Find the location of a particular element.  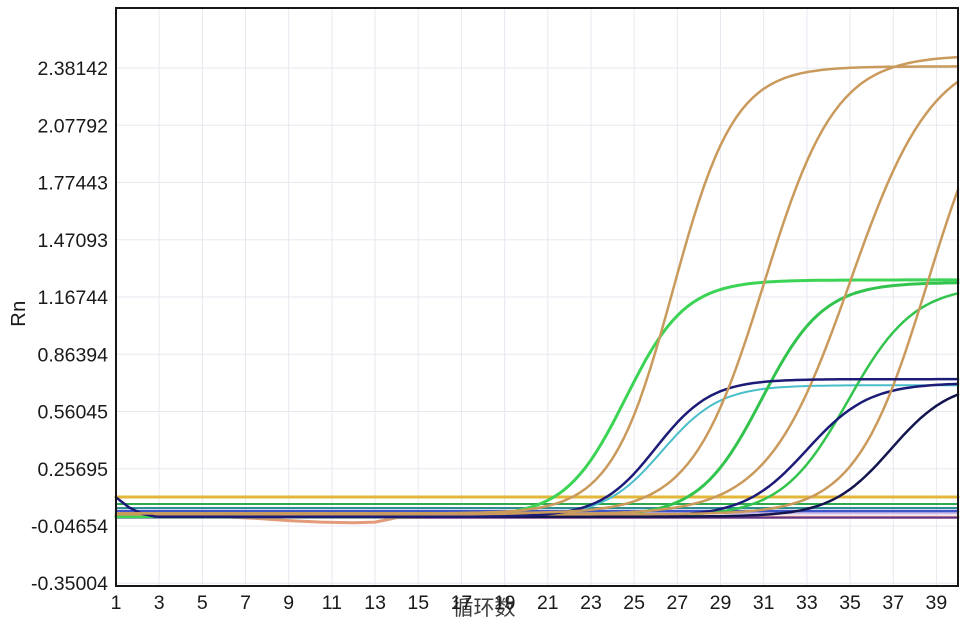

y-tick-label: 2.38142 is located at coordinates (73, 69).